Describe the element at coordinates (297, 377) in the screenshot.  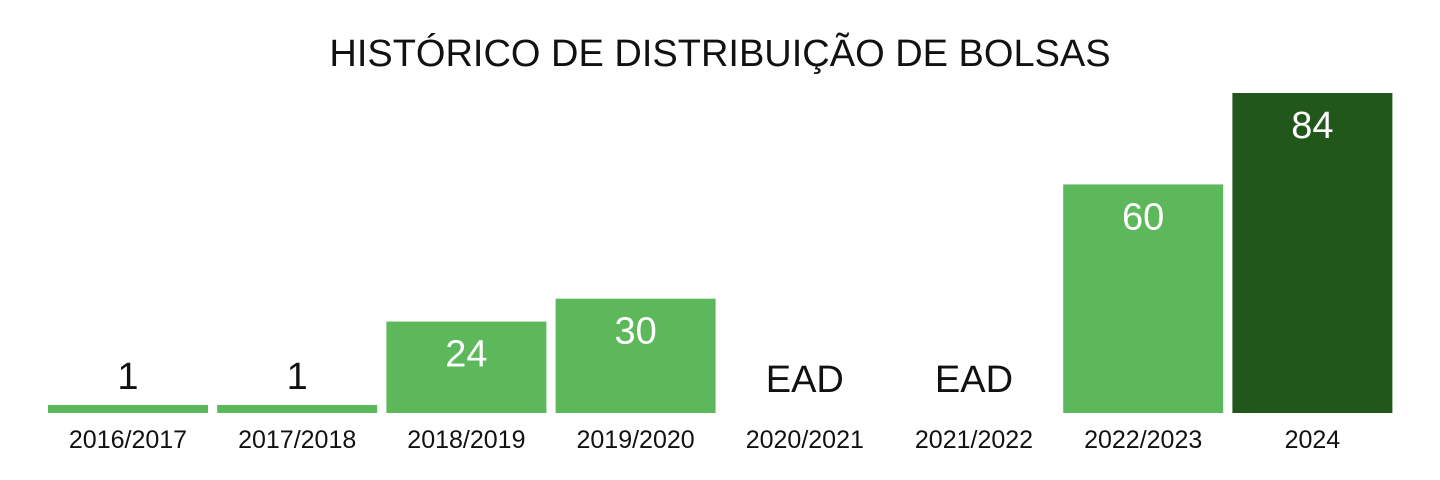
I see `data-label-2017-2018: 1` at that location.